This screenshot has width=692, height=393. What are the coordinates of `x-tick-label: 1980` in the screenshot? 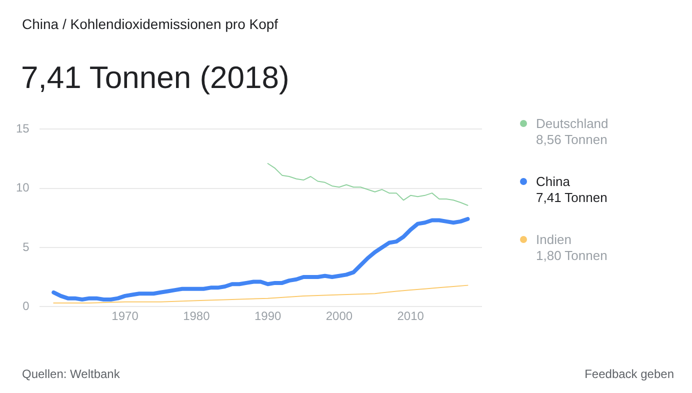 It's located at (196, 316).